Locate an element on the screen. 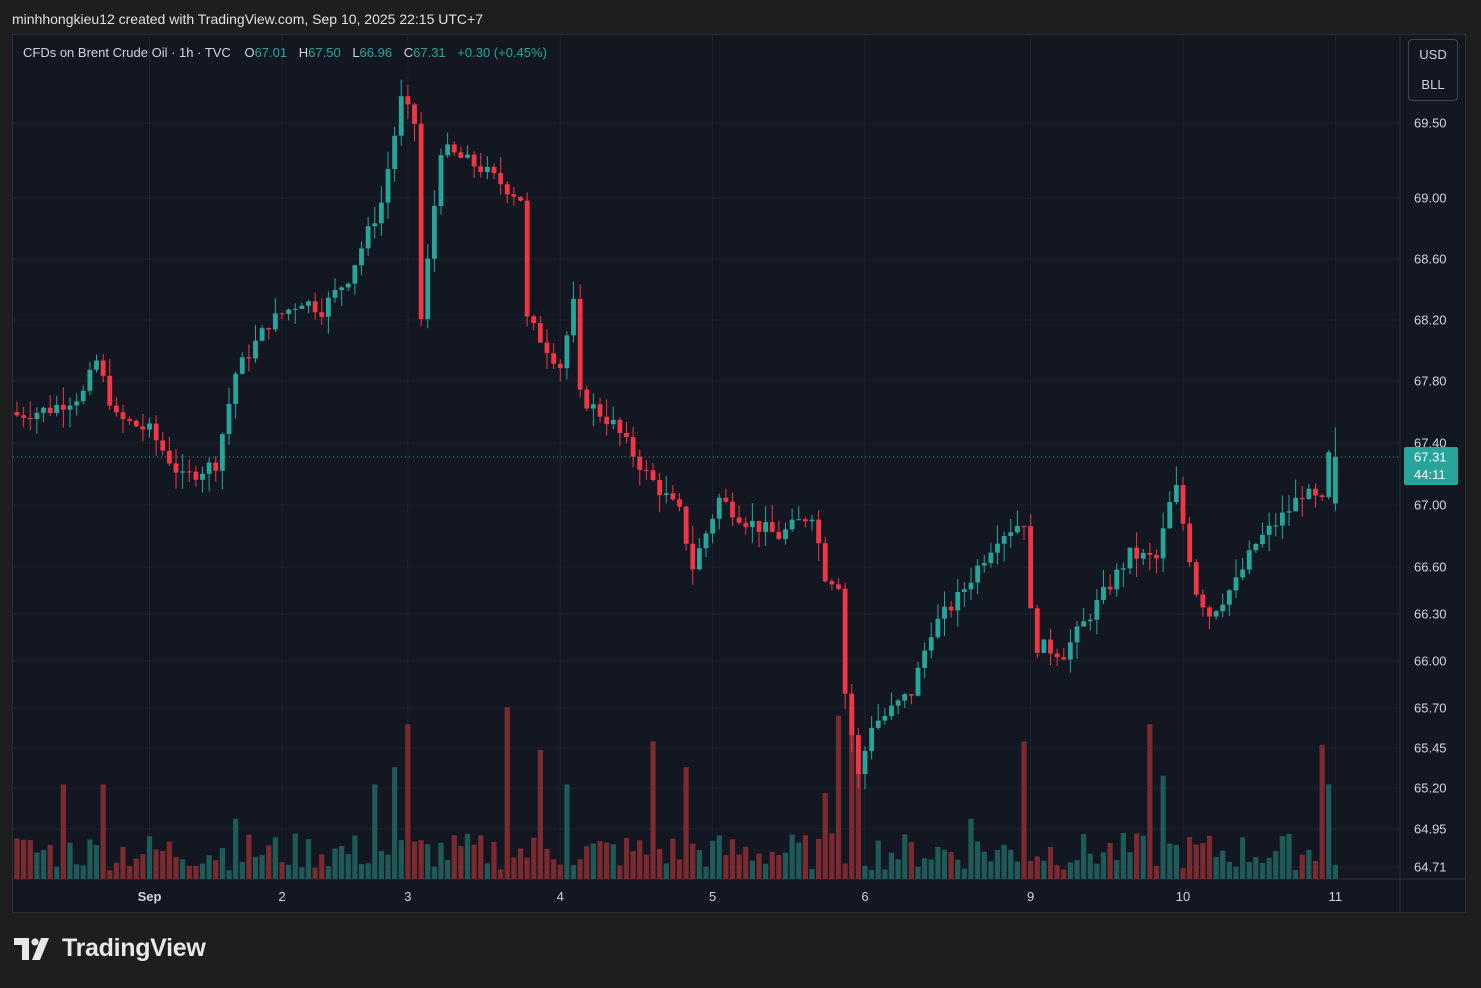 Image resolution: width=1481 pixels, height=988 pixels. currency-label: USD is located at coordinates (1433, 54).